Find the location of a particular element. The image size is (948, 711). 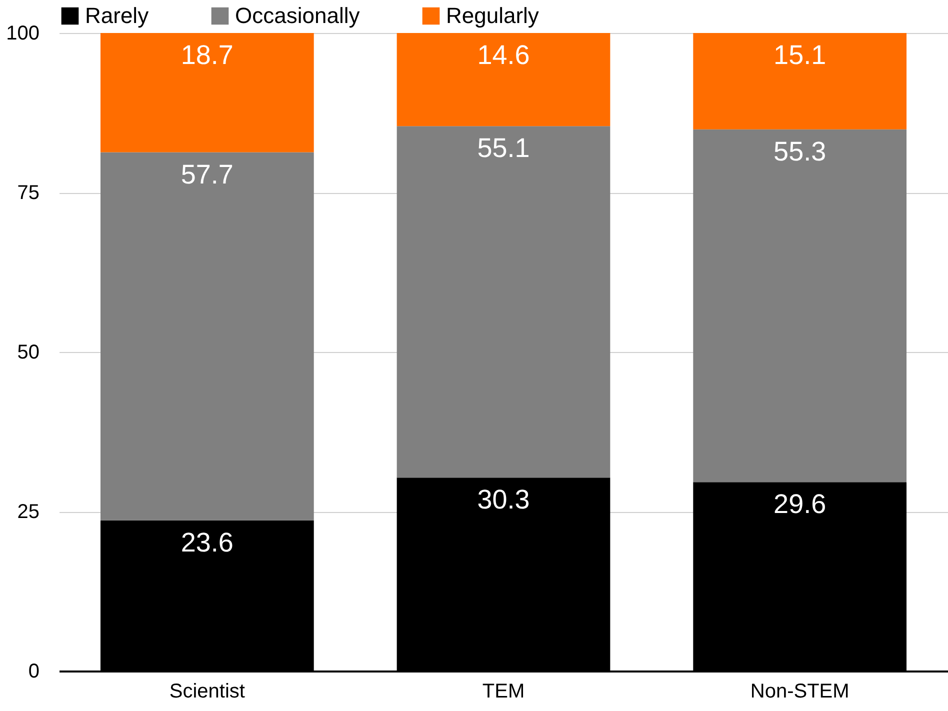

data-label: 30.3 is located at coordinates (503, 499).